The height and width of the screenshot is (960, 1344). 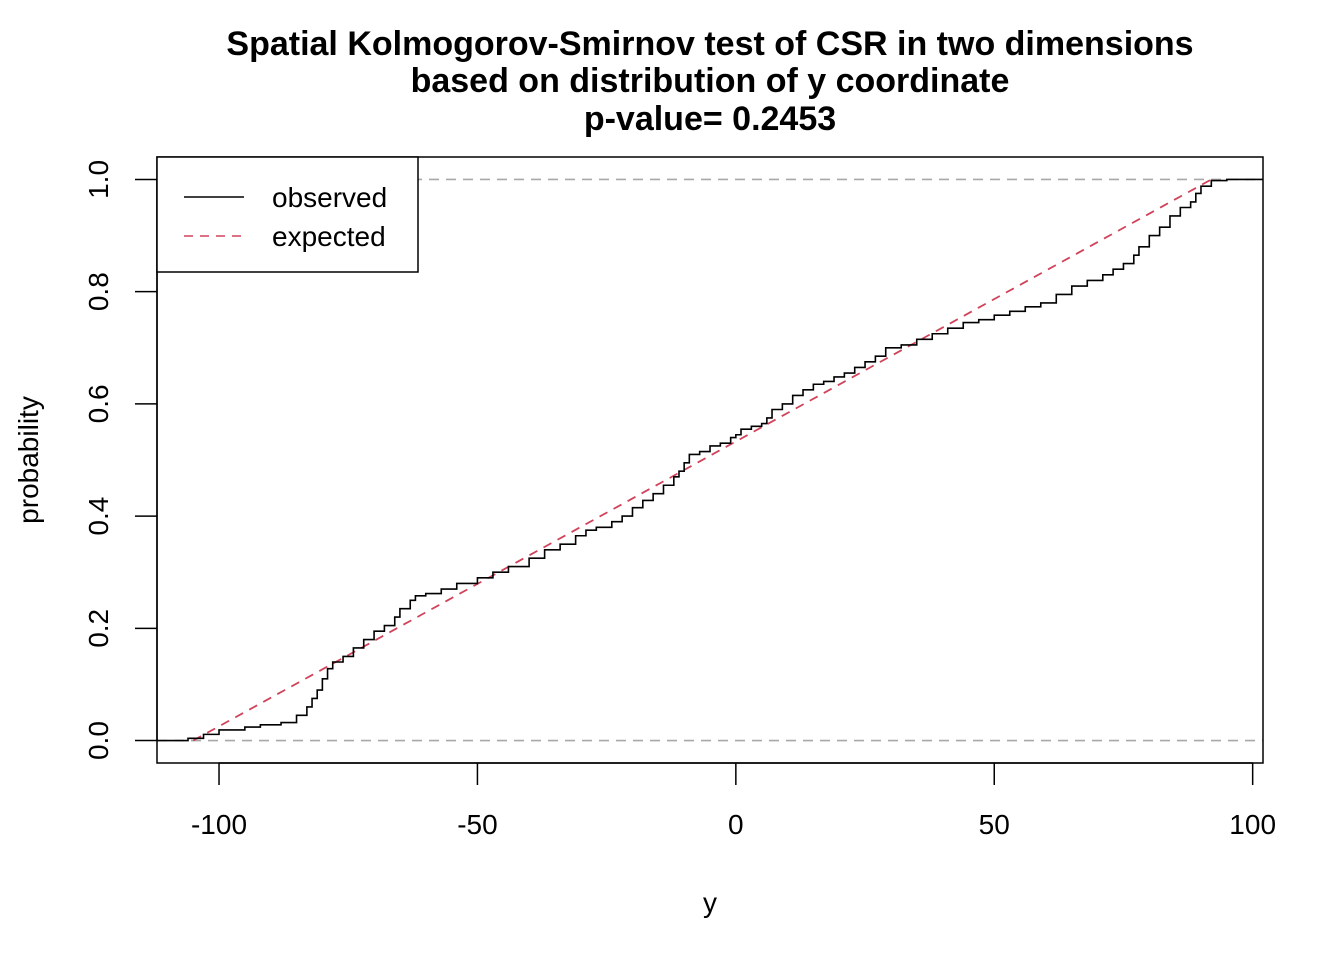 I want to click on x-tick-label: 0, so click(x=736, y=824).